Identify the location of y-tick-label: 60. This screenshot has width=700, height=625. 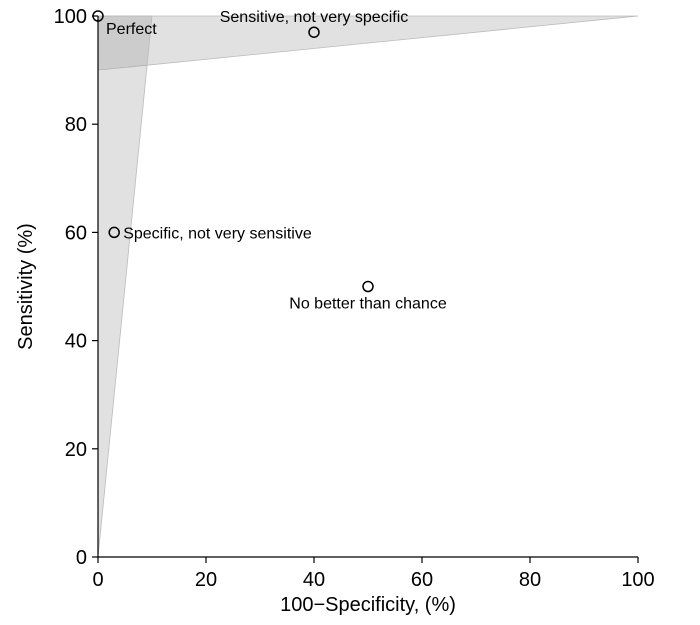
(76, 233).